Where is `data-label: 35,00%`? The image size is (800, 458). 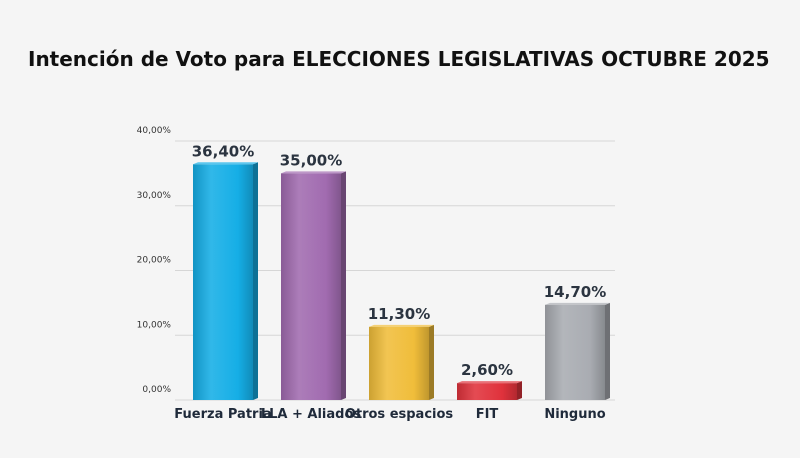 data-label: 35,00% is located at coordinates (311, 160).